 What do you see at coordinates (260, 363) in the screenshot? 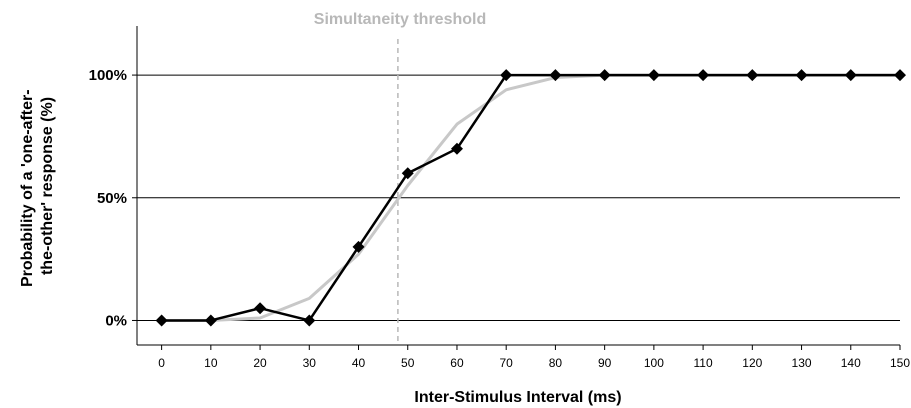
I see `x-tick-label: 20` at bounding box center [260, 363].